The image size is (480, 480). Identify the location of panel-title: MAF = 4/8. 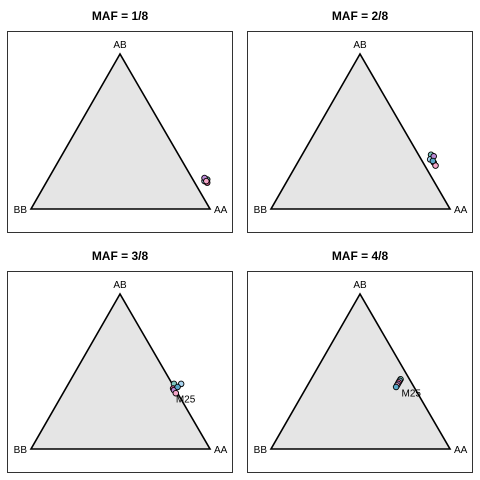
(360, 256).